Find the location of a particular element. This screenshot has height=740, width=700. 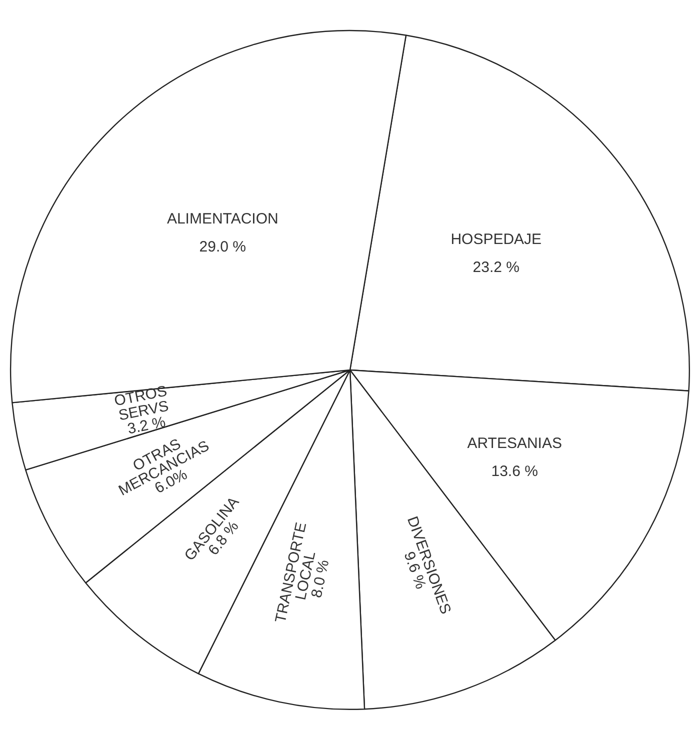

data-label: 29.0 % is located at coordinates (222, 247).